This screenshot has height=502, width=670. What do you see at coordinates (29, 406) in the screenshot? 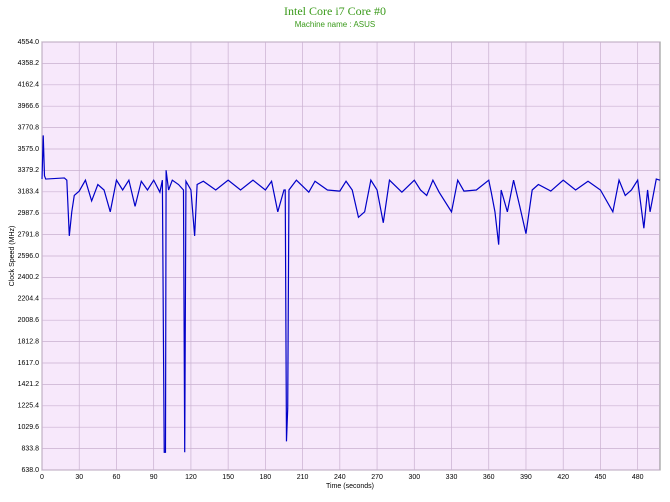
I see `y-tick-label: 1225.4` at bounding box center [29, 406].